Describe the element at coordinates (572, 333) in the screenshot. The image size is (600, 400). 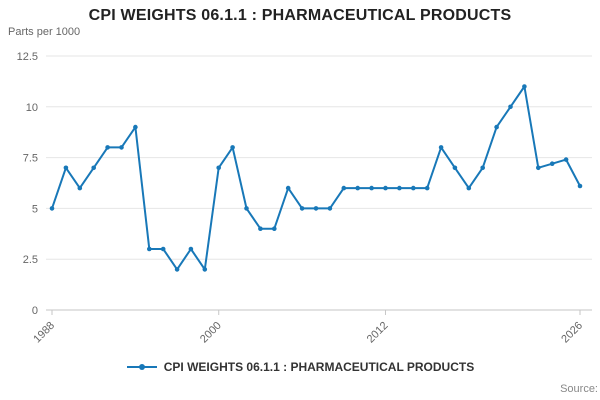
I see `x-tick-label: 2026` at that location.